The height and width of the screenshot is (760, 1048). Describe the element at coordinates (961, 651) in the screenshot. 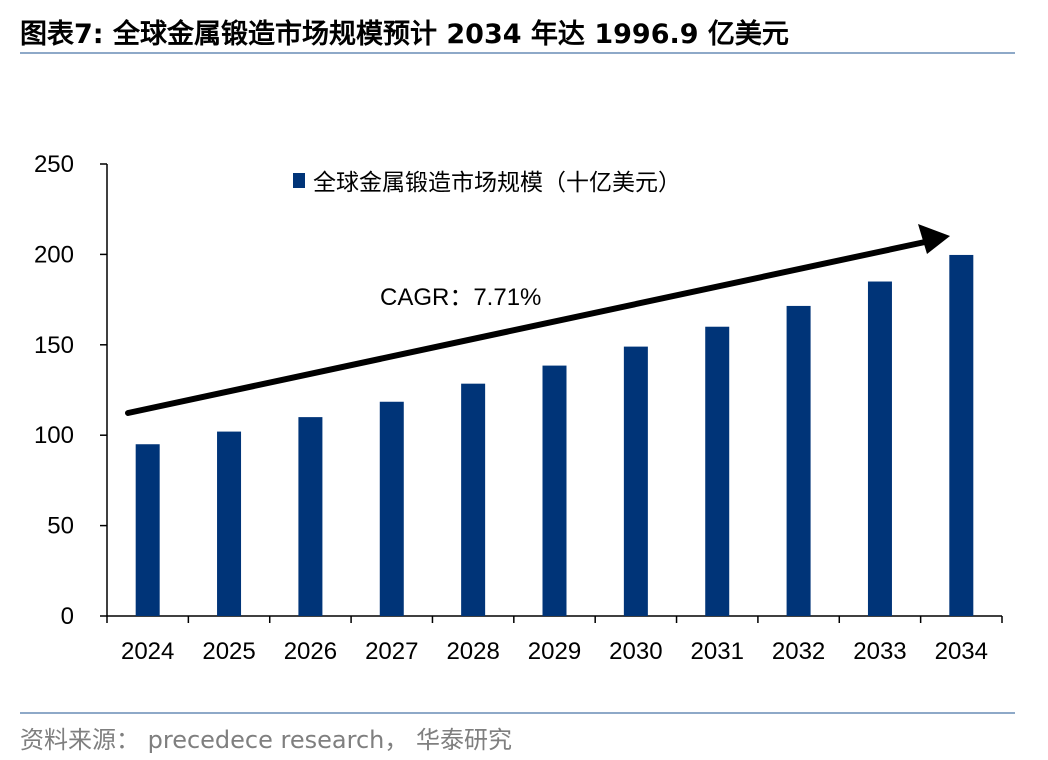

I see `x-tick-label: 2034` at that location.